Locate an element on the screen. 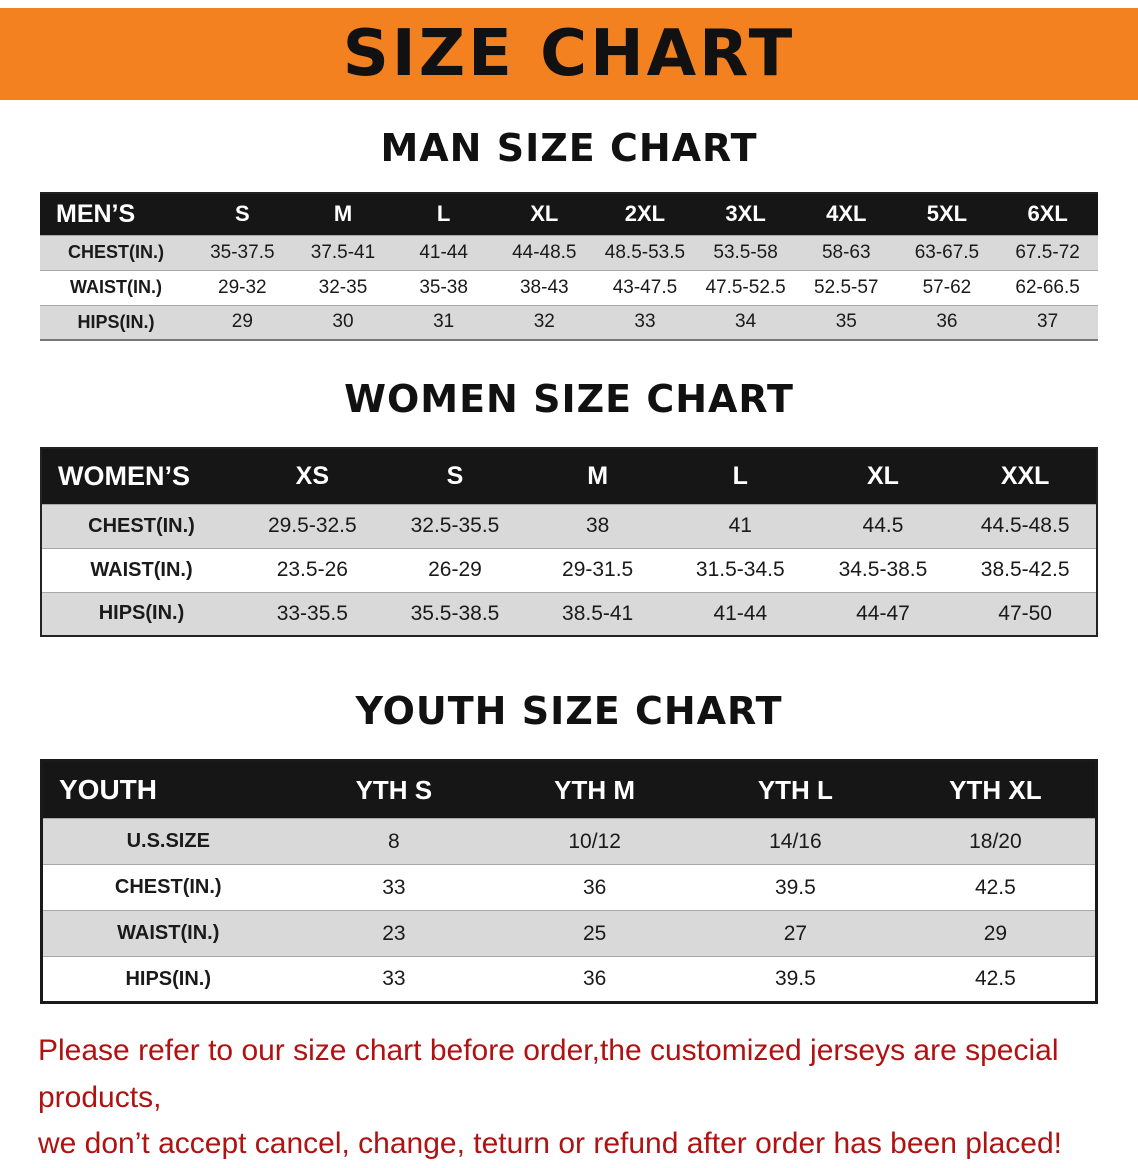  size-column-header: XXL is located at coordinates (1025, 476).